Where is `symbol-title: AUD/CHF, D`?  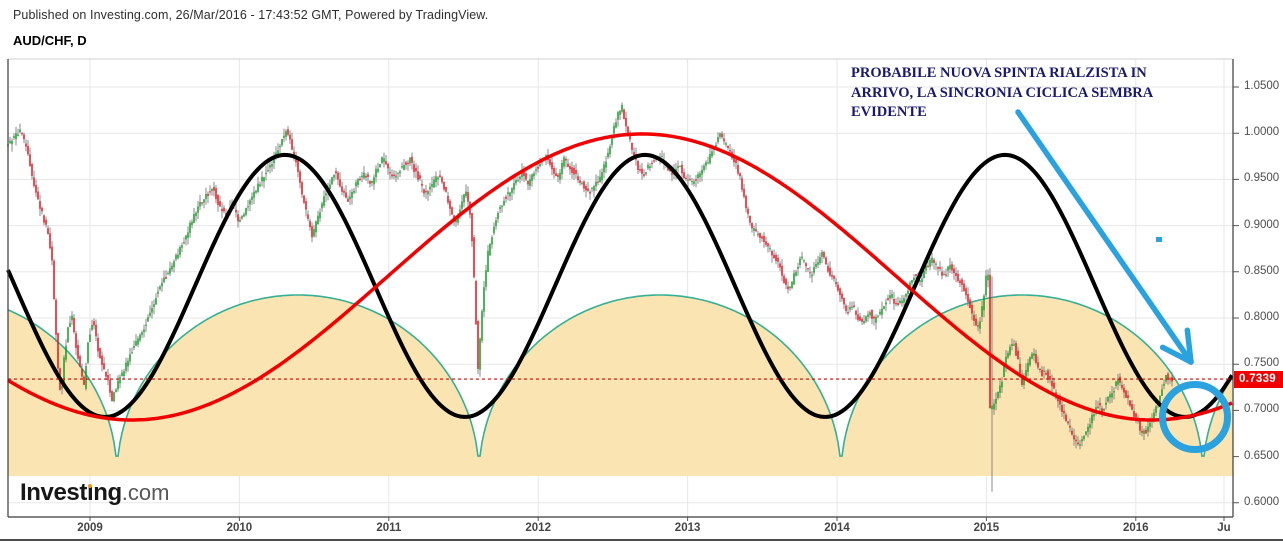
symbol-title: AUD/CHF, D is located at coordinates (50, 40).